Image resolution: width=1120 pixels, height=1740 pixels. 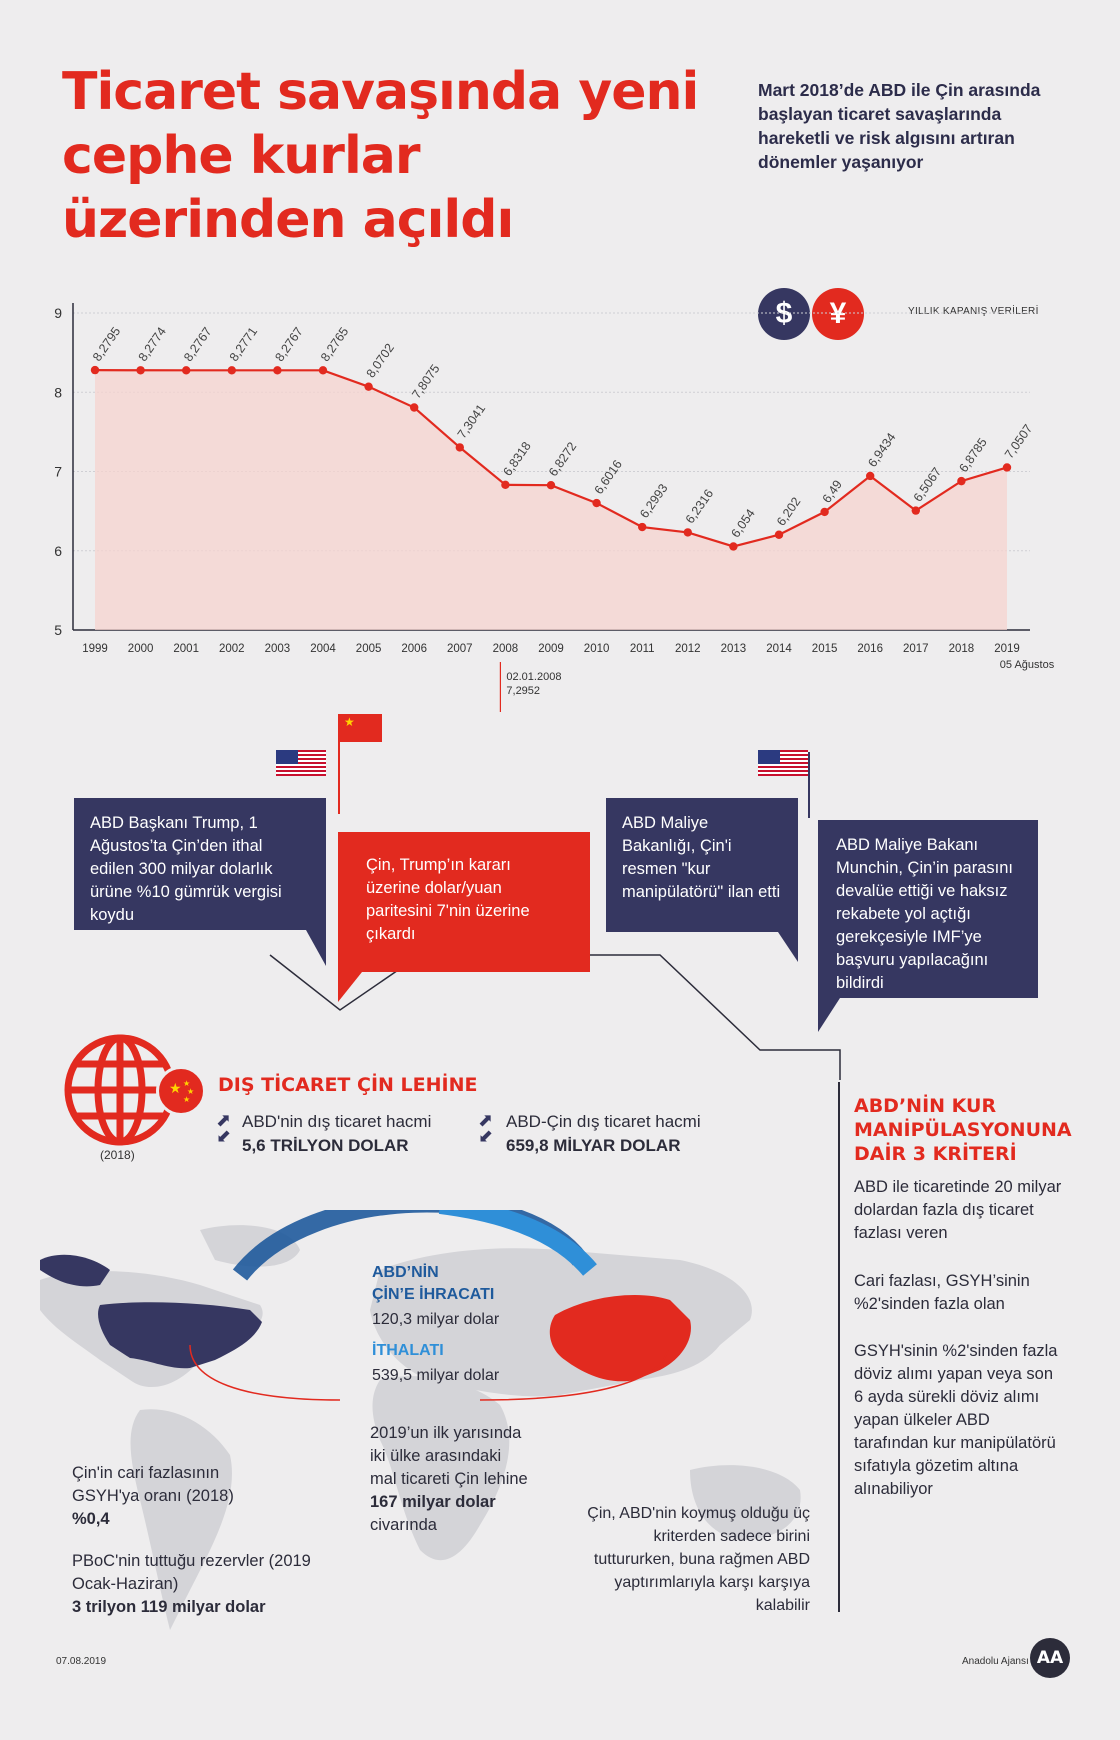 What do you see at coordinates (117, 1155) in the screenshot?
I see `trade-year: (2018)` at bounding box center [117, 1155].